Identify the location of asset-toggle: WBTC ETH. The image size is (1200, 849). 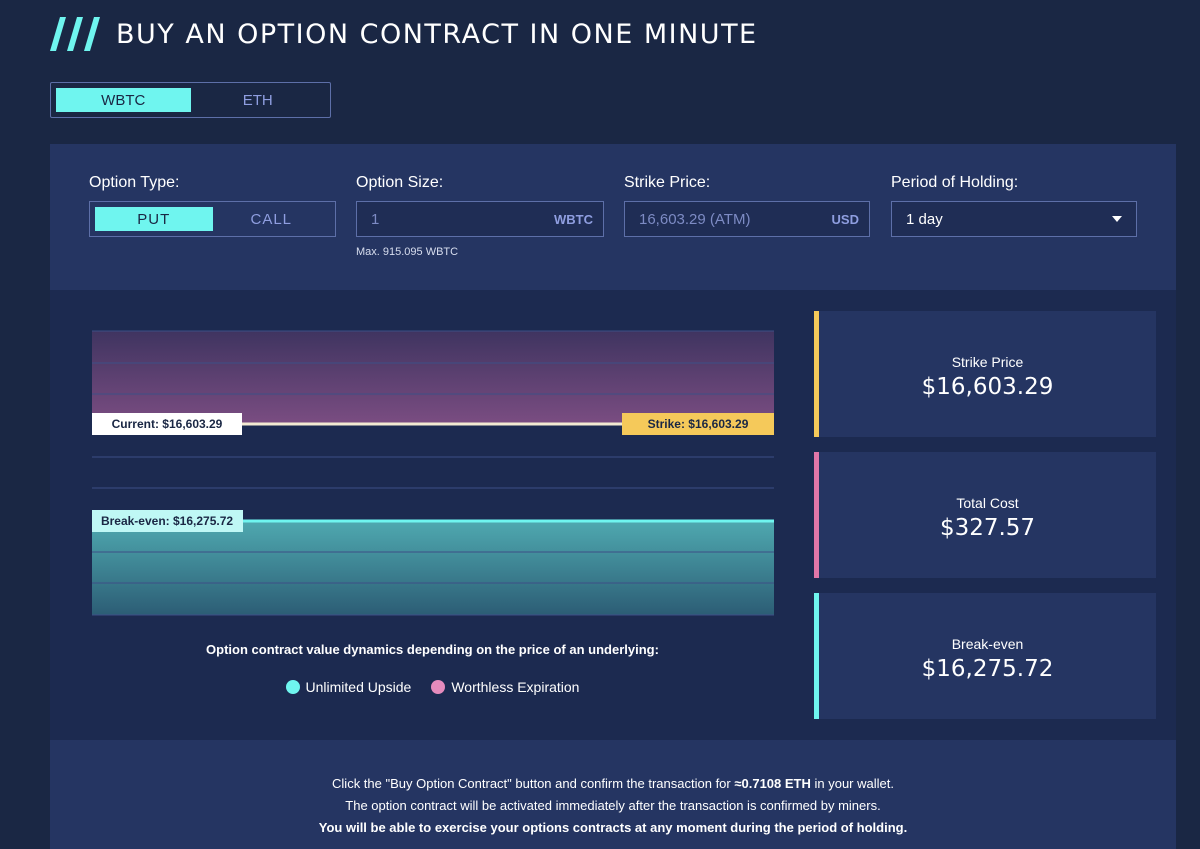
(190, 100).